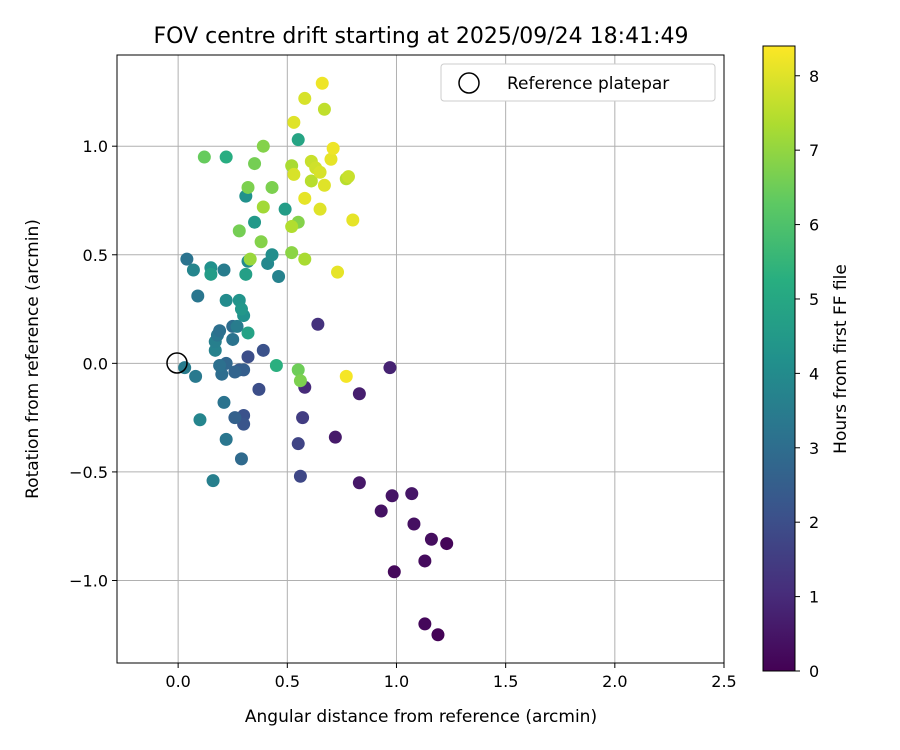 This screenshot has height=750, width=900. I want to click on x-axis-ticks: 0.0 0.5 1.0 1.5 2.0 2.5, so click(451, 677).